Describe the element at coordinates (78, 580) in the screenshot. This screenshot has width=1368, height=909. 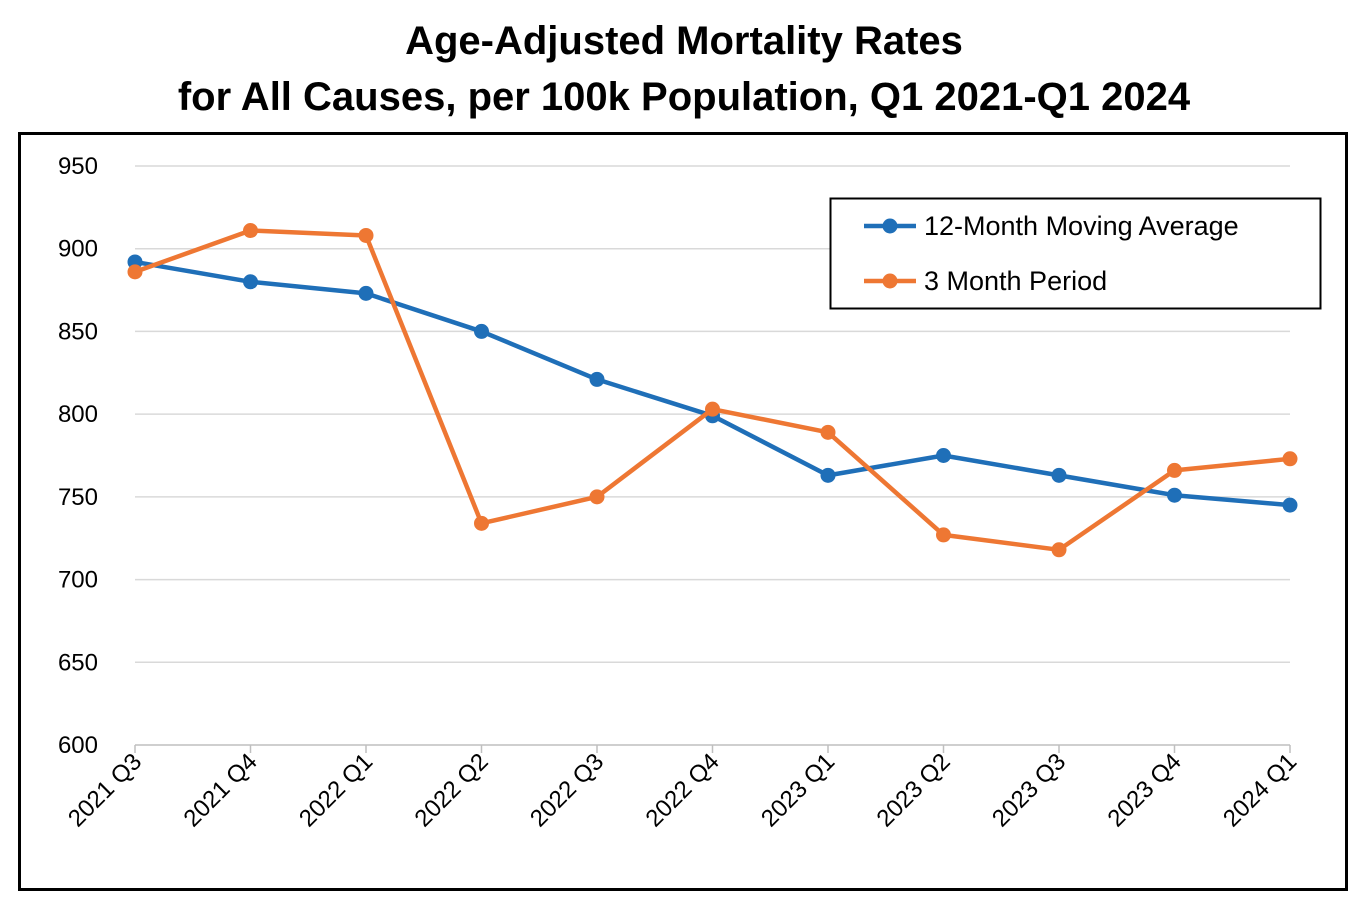
I see `y-tick-label: 700` at that location.